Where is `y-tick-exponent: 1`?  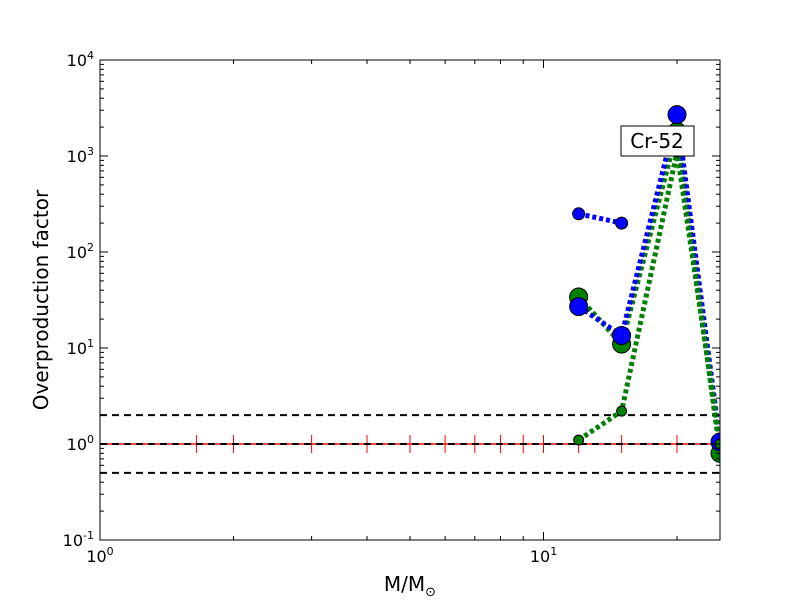
y-tick-exponent: 1 is located at coordinates (90, 343).